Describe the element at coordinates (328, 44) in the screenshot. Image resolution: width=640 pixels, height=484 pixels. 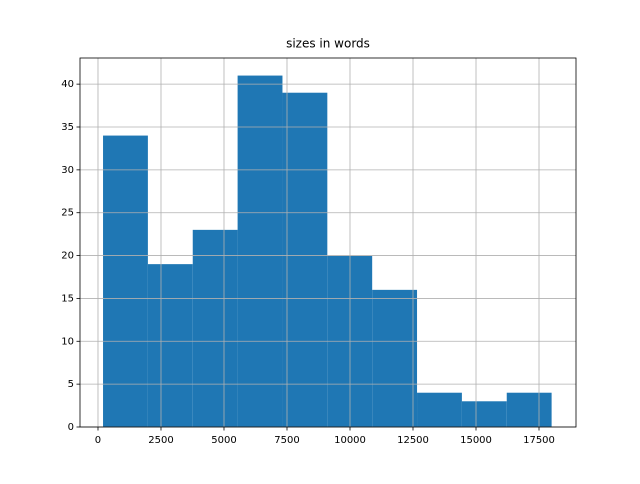
I see `chart-title: sizes in words` at that location.